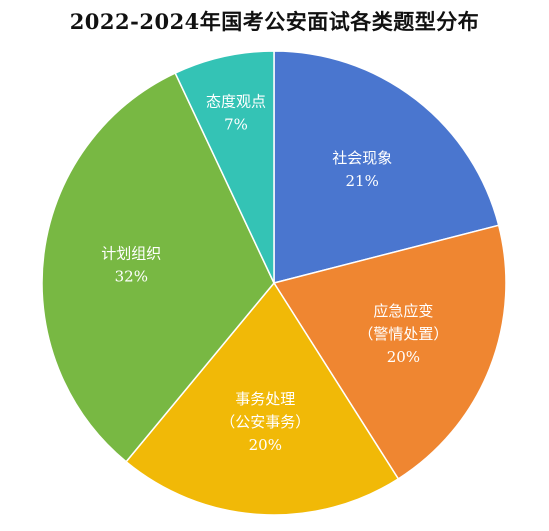 The width and height of the screenshot is (549, 531). What do you see at coordinates (131, 277) in the screenshot?
I see `slice-value-label-3: 32%` at bounding box center [131, 277].